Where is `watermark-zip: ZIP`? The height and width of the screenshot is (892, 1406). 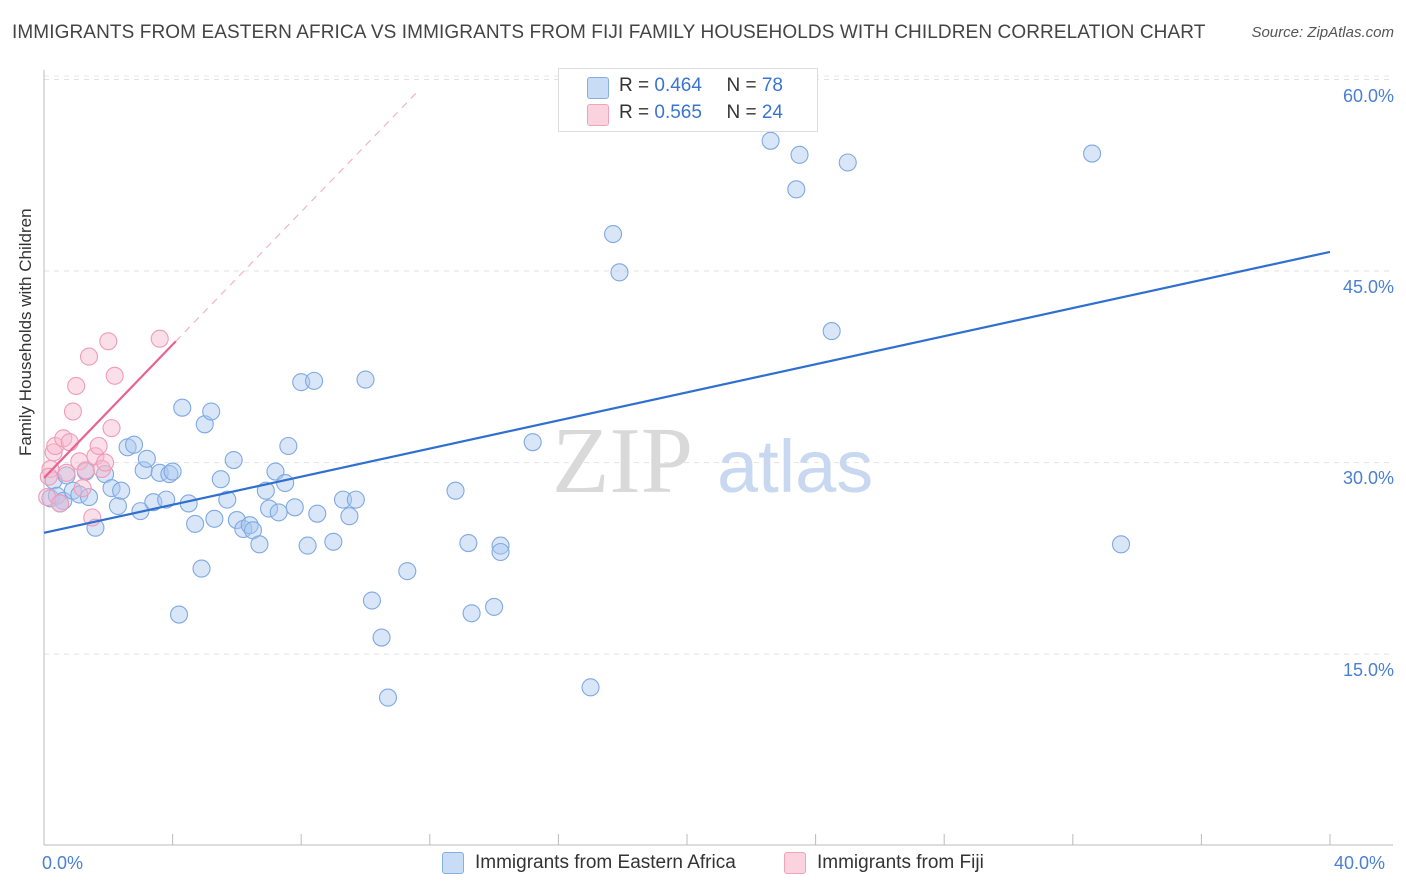
watermark-zip: ZIP is located at coordinates (622, 461).